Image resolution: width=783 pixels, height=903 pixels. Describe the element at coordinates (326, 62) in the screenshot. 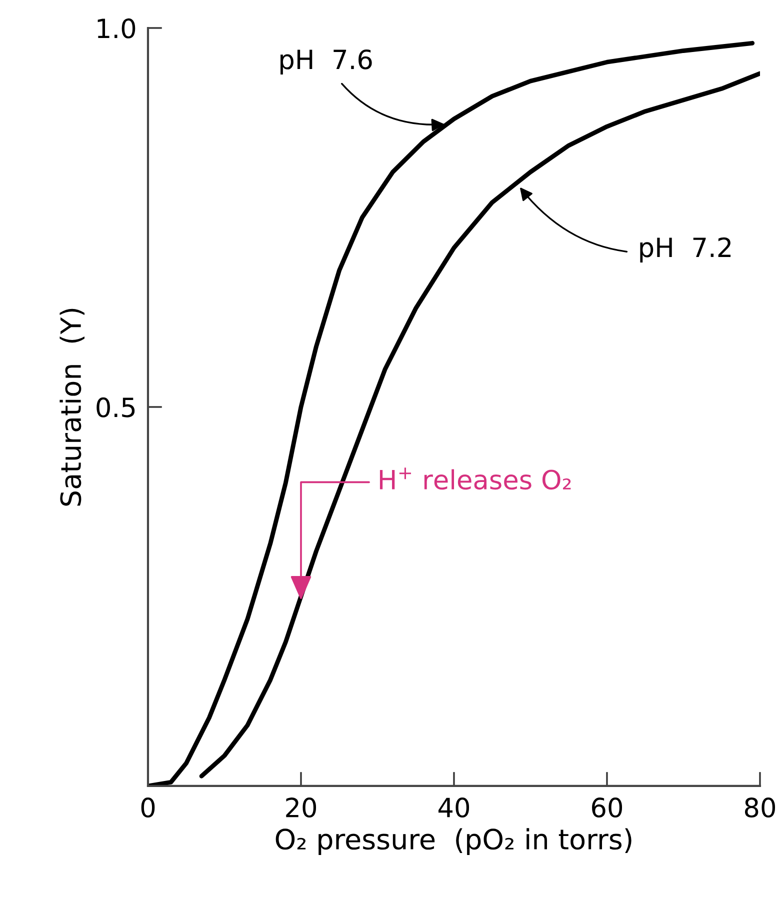

I see `annotation: pH 7.6` at that location.